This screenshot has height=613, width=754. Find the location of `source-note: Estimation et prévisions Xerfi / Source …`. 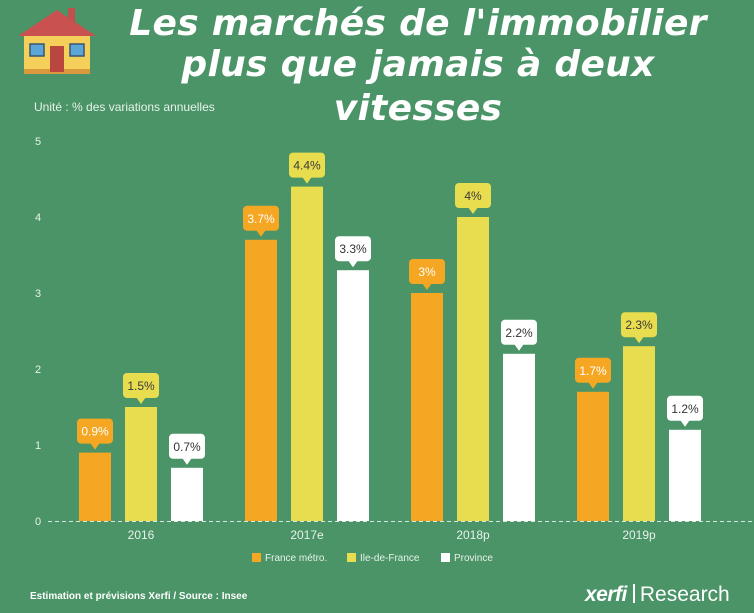

source-note: Estimation et prévisions Xerfi / Source … is located at coordinates (139, 596).